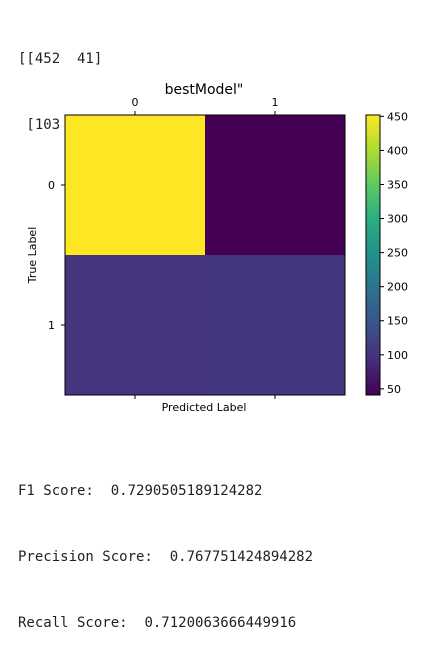 The height and width of the screenshot is (656, 440). I want to click on colorbar, so click(373, 255).